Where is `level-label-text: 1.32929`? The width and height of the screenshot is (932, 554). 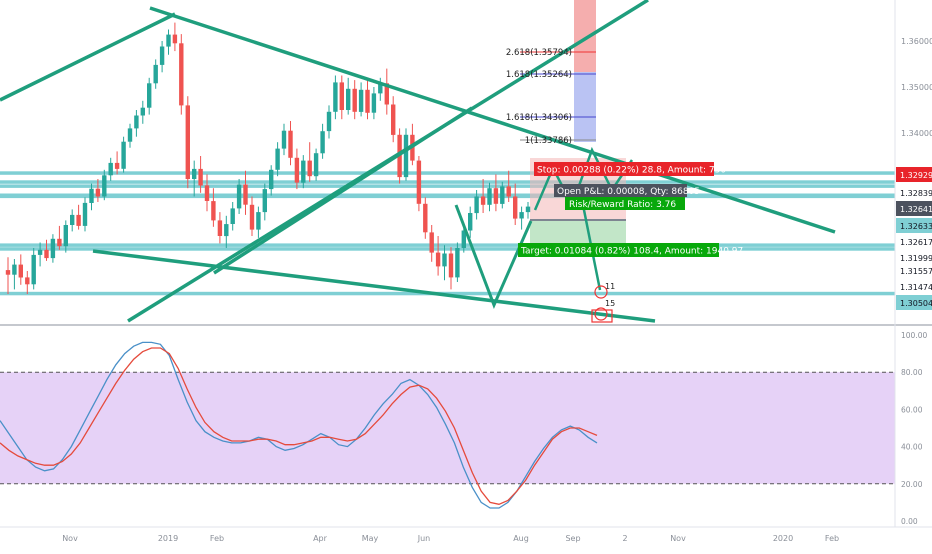
level-label-text: 1.32929 is located at coordinates (916, 175).